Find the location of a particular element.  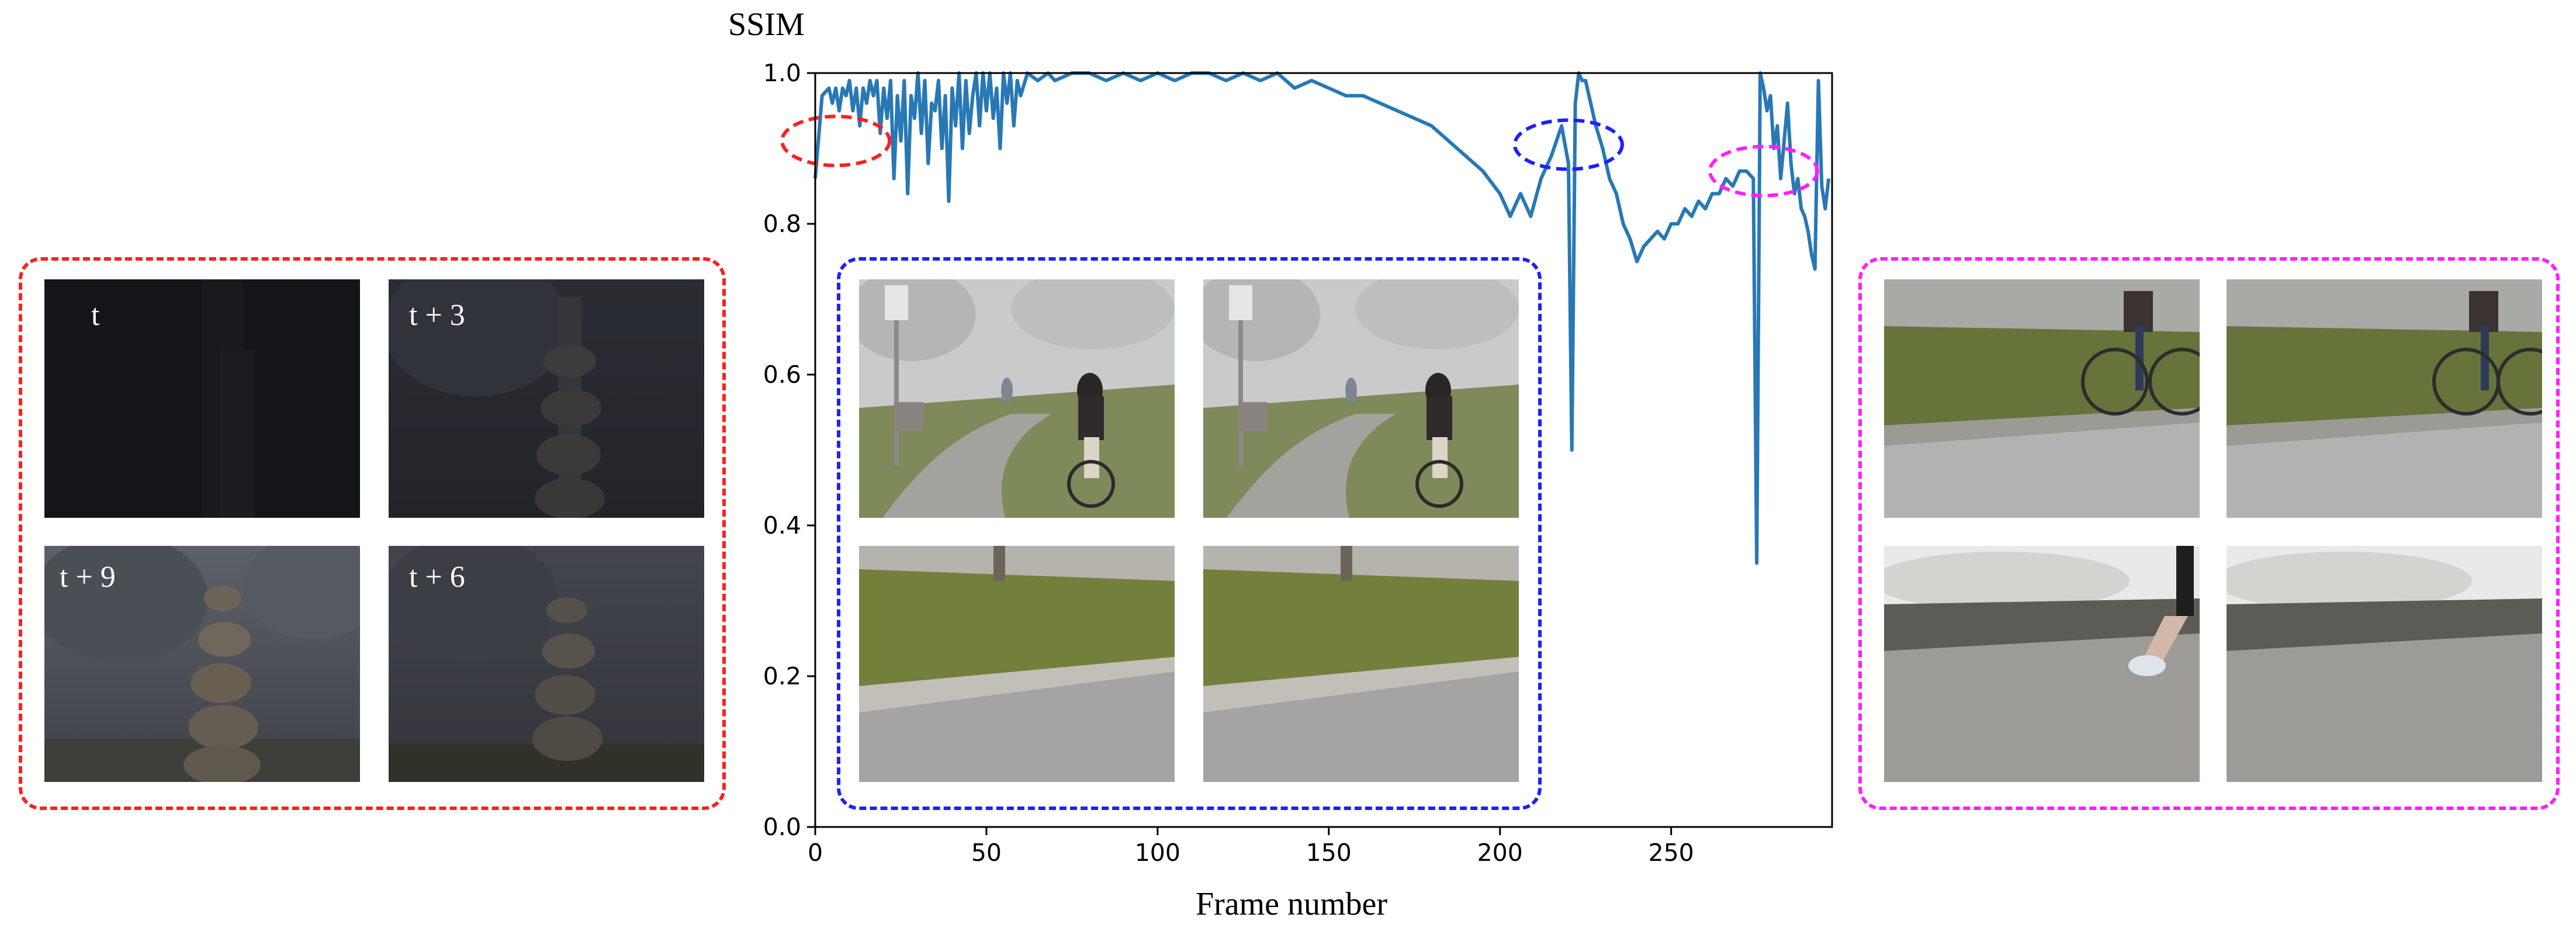

x-tick-label: 250 is located at coordinates (1672, 853).